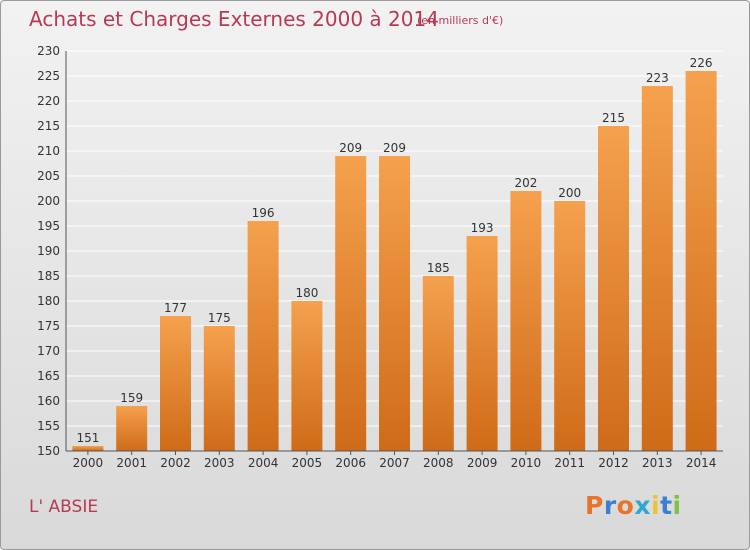  Describe the element at coordinates (525, 183) in the screenshot. I see `data-label: 202` at that location.